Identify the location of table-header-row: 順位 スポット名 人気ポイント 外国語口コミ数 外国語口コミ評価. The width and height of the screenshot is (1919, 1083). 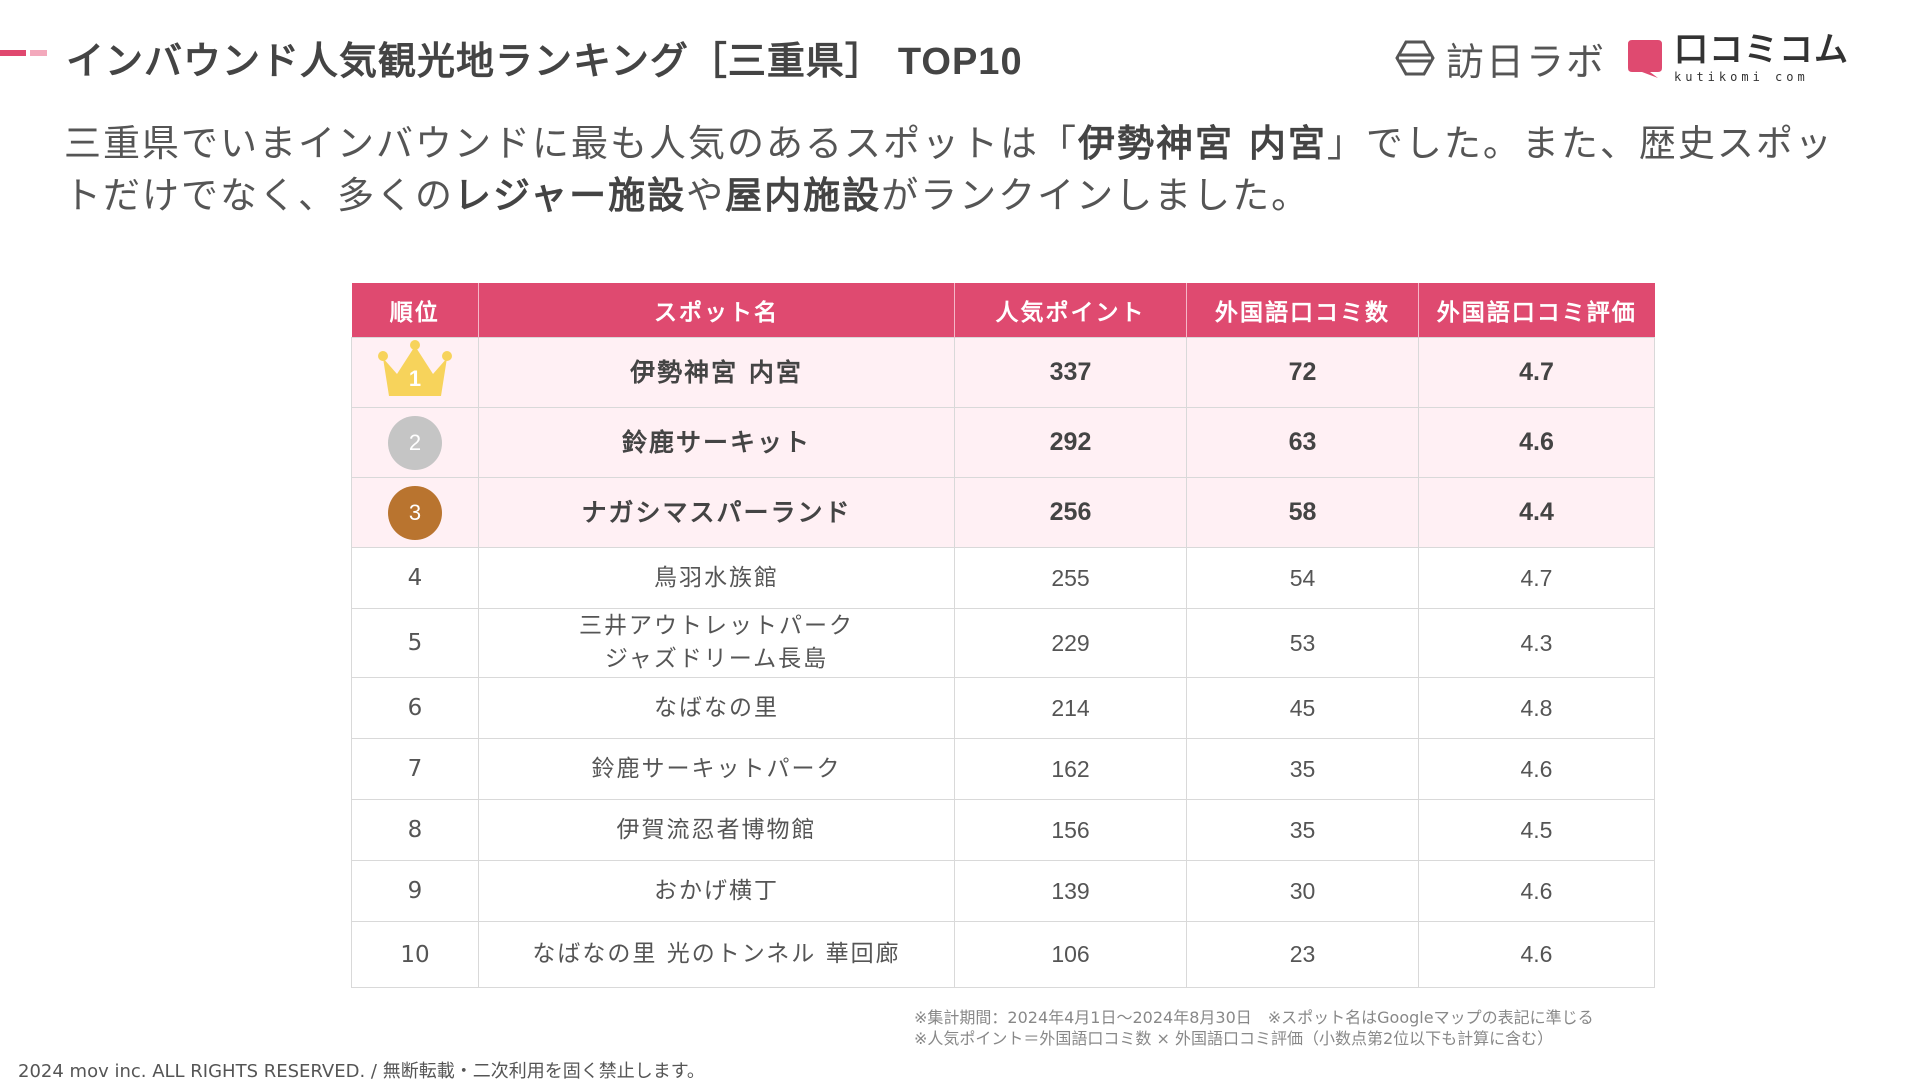
(1003, 310).